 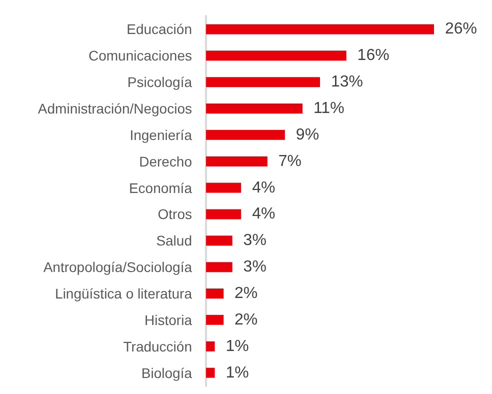 I want to click on y-tick-label: Administración/Negocios, so click(x=115, y=108).